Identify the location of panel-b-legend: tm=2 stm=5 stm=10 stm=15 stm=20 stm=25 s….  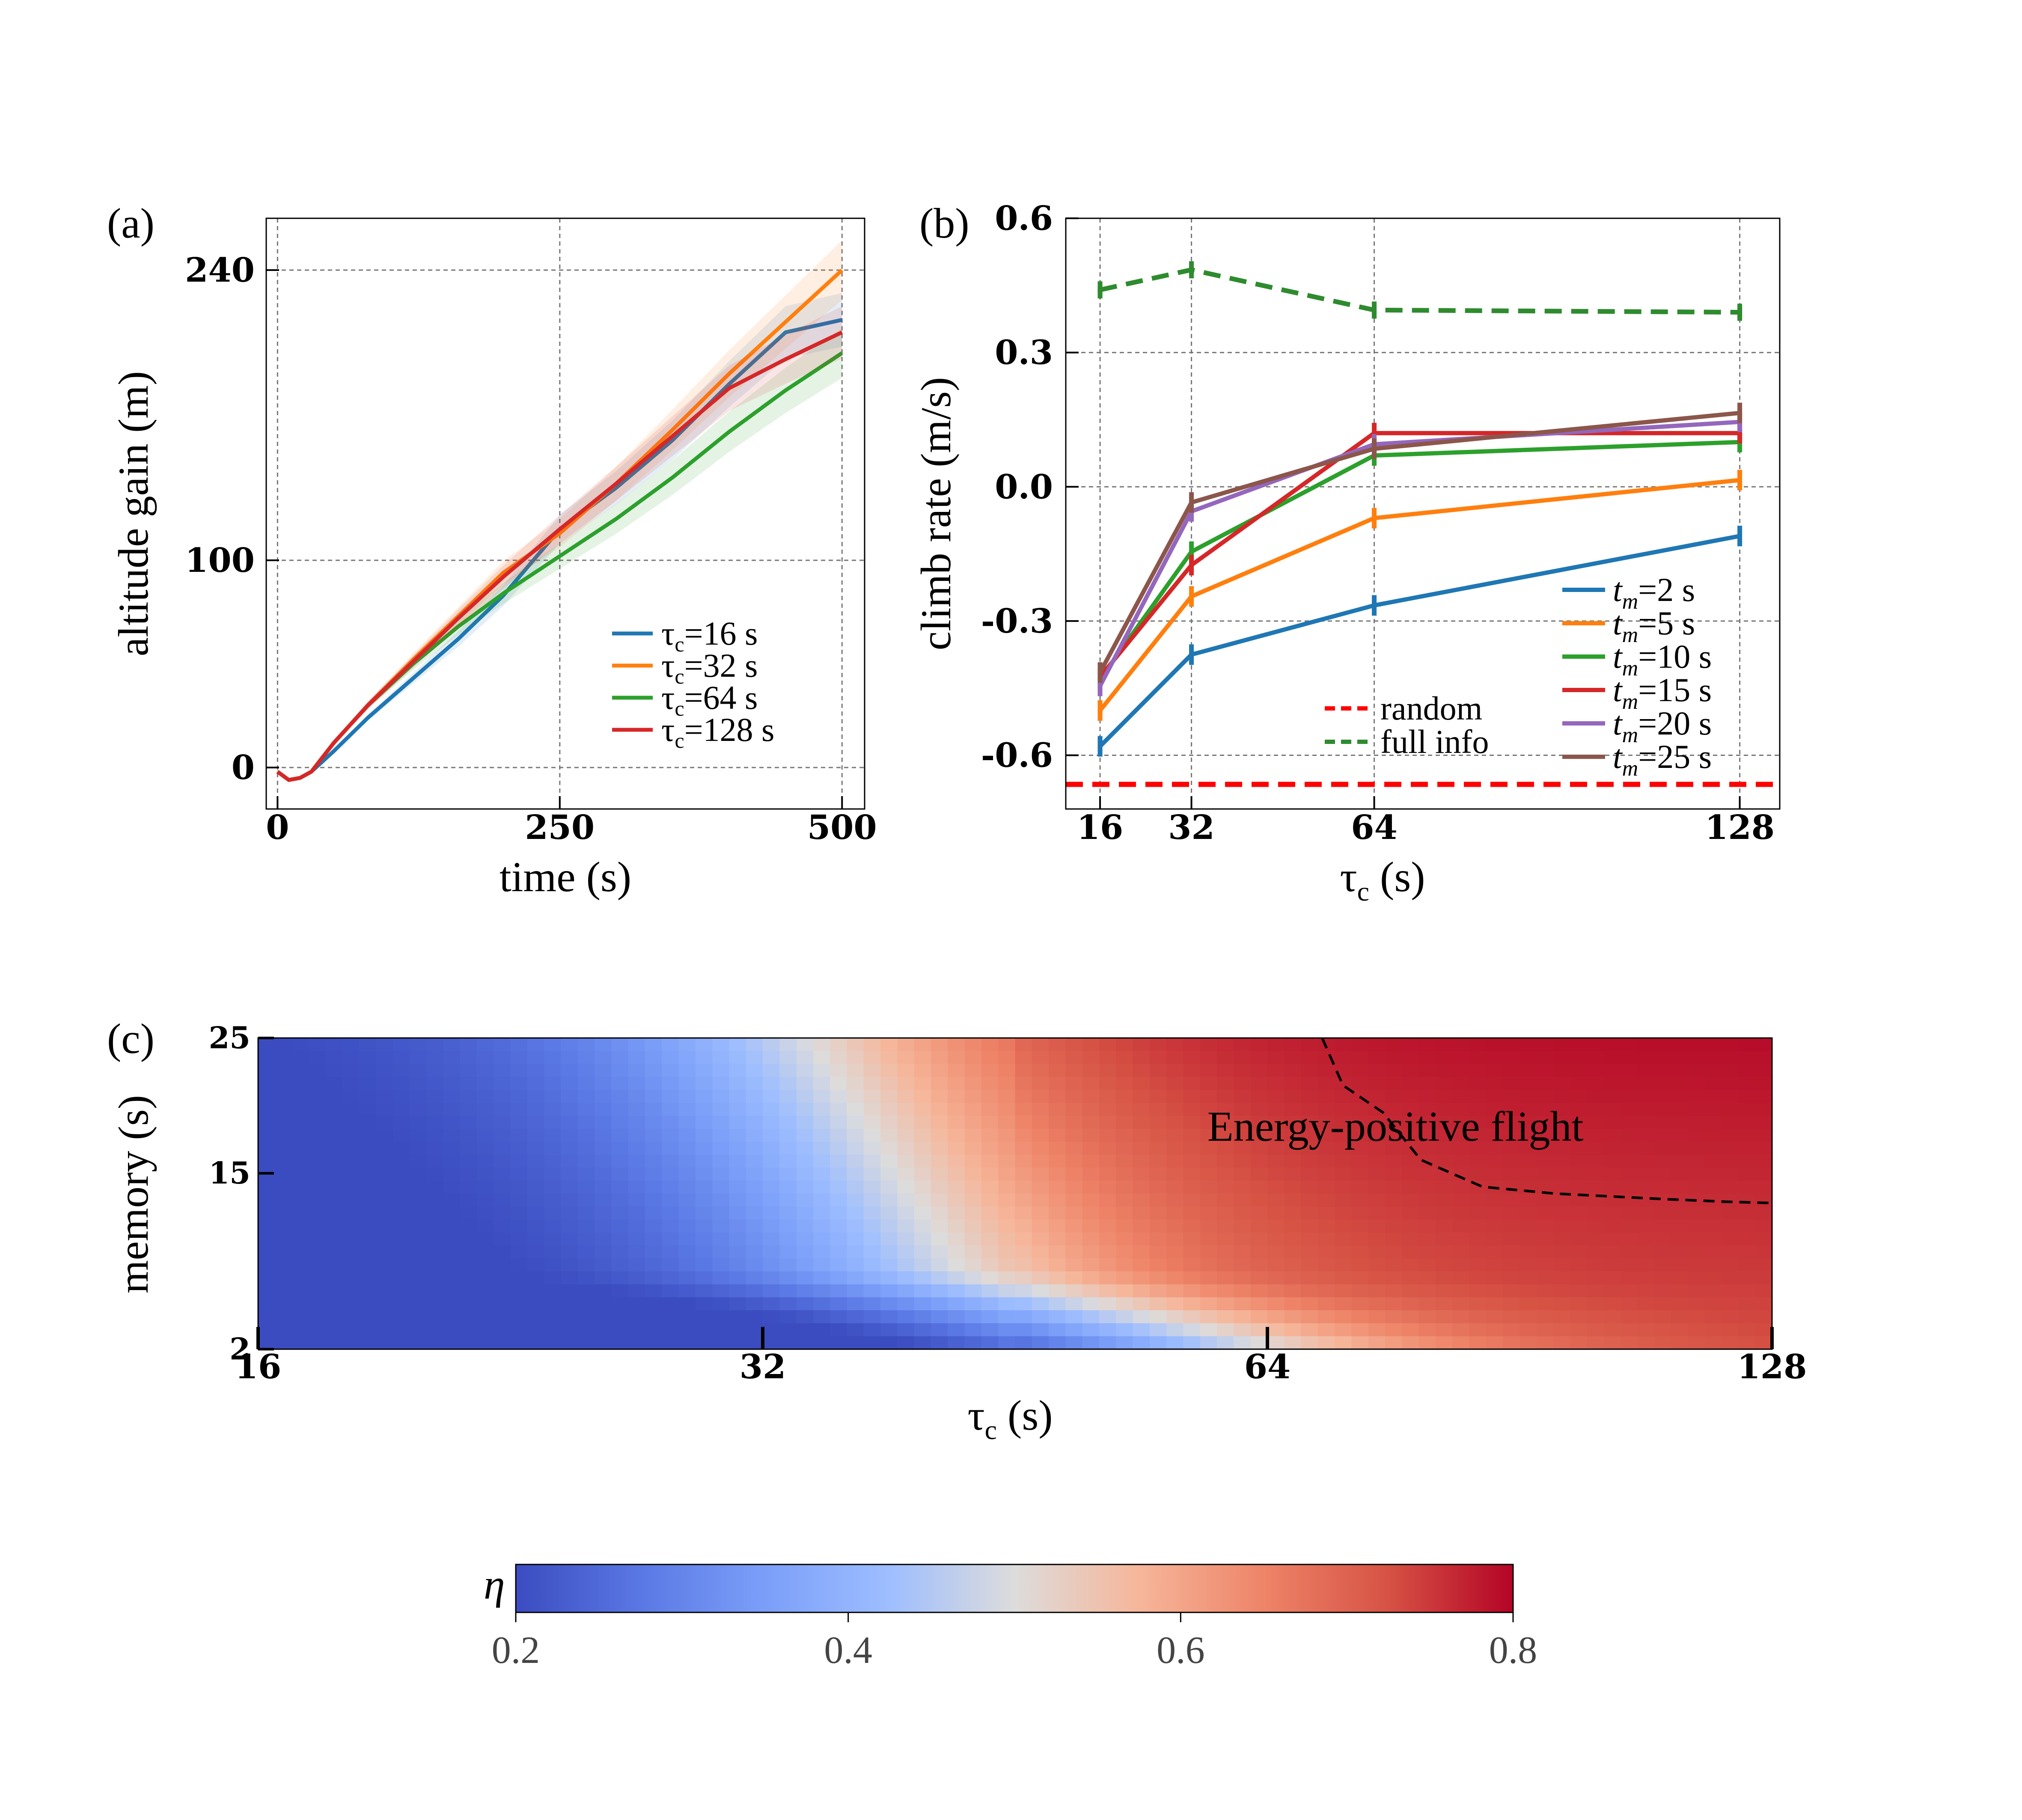
(1518, 676).